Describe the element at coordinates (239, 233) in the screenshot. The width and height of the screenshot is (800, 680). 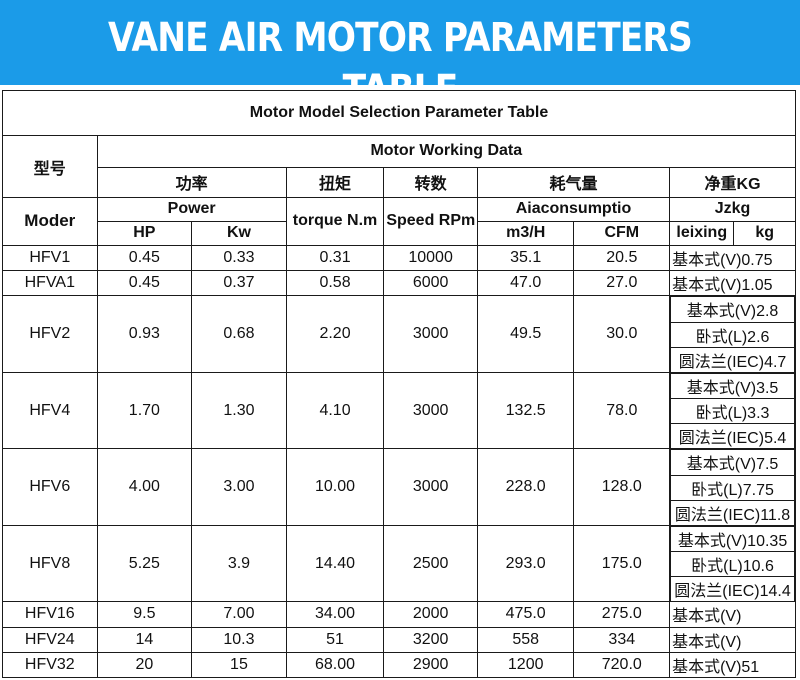
I see `header-kw: Kw` at that location.